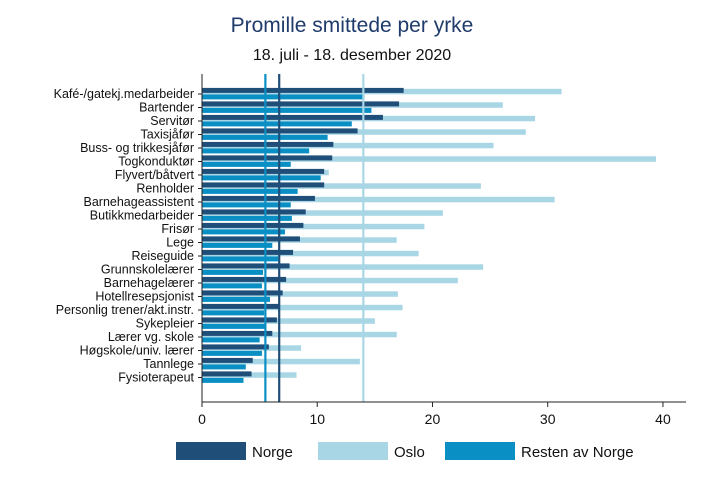 The image size is (704, 487). I want to click on category-label: Barnehageassistent, so click(139, 202).